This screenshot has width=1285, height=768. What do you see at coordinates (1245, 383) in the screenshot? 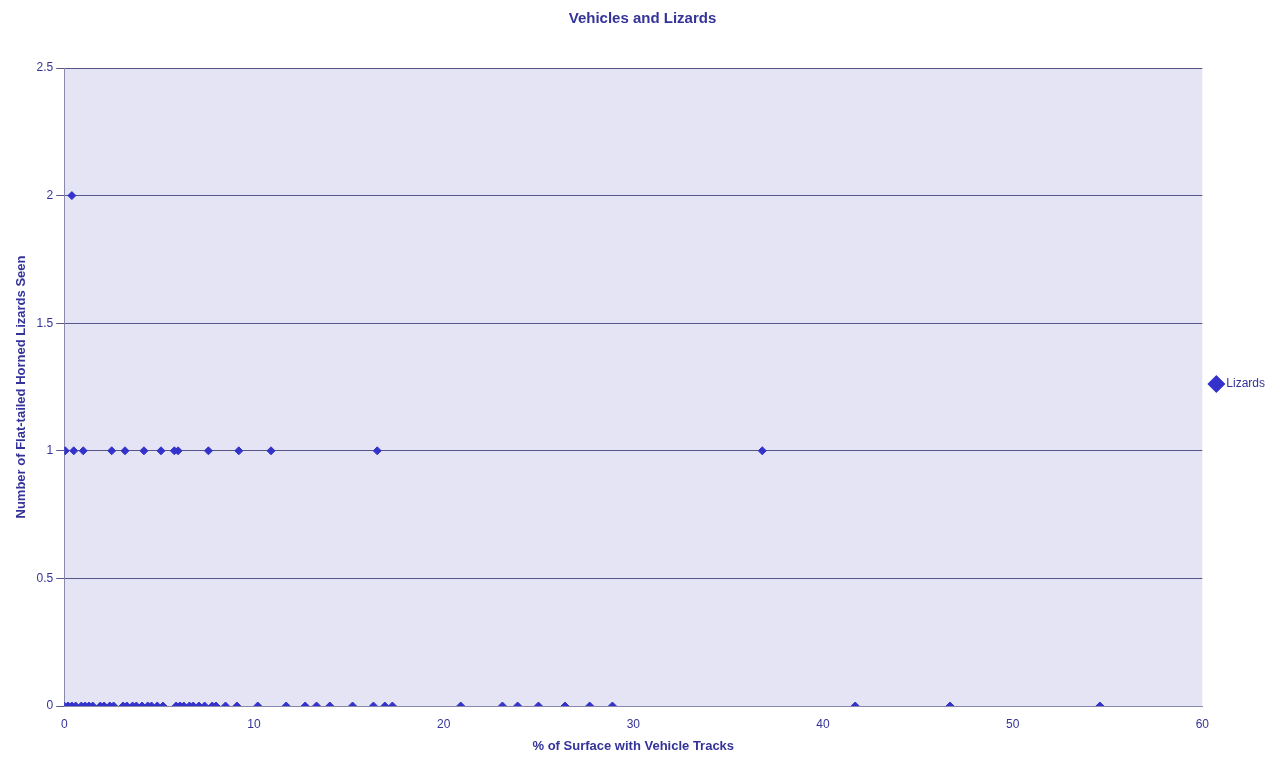
I see `legend-label: Lizards` at bounding box center [1245, 383].